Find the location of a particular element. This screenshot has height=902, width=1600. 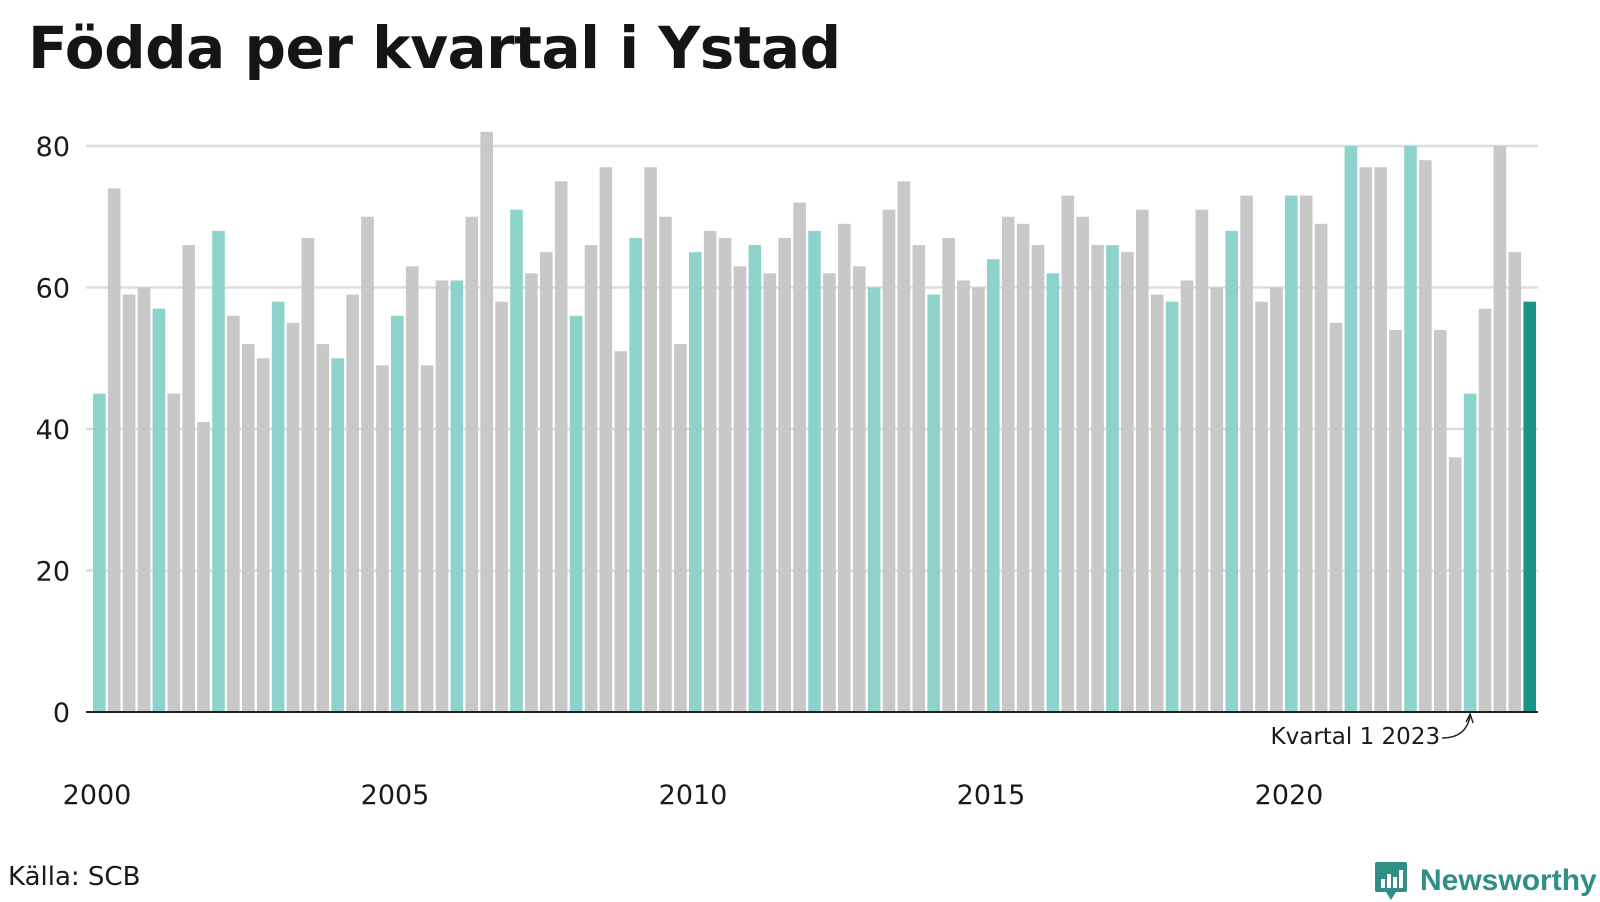

bar-2014-q1 is located at coordinates (933, 503).